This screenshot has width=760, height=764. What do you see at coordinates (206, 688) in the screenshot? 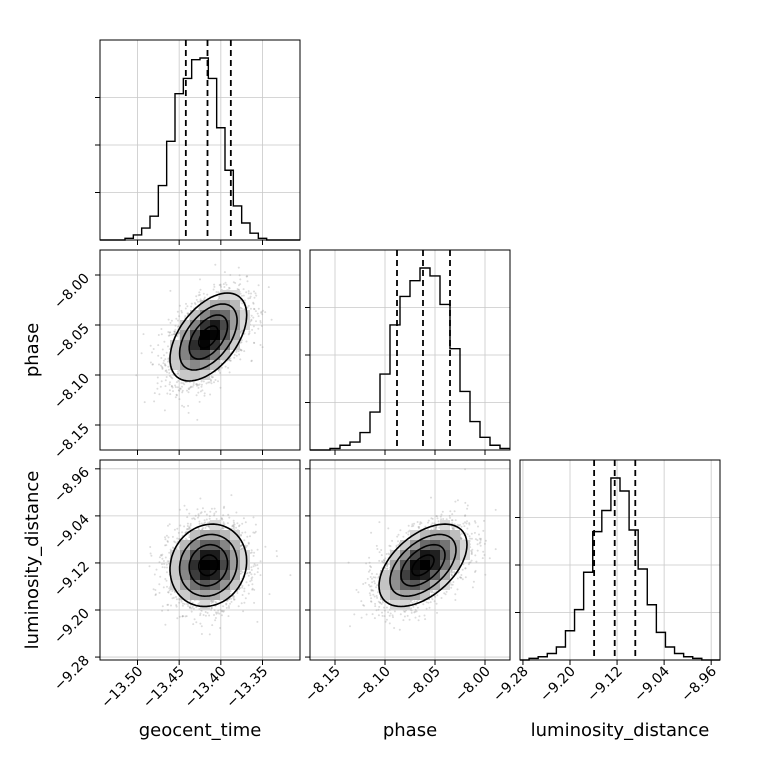
I see `x-tick-label: −13.40` at bounding box center [206, 688].